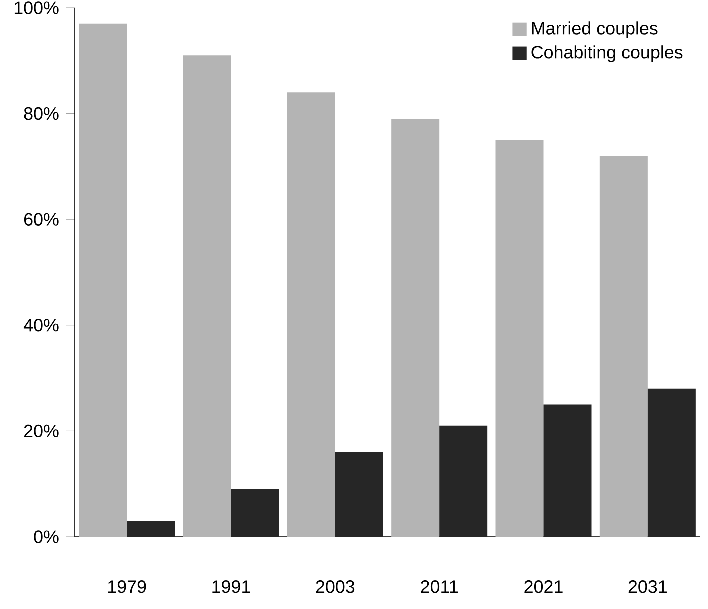  I want to click on y-tick-label: 100%, so click(36, 8).